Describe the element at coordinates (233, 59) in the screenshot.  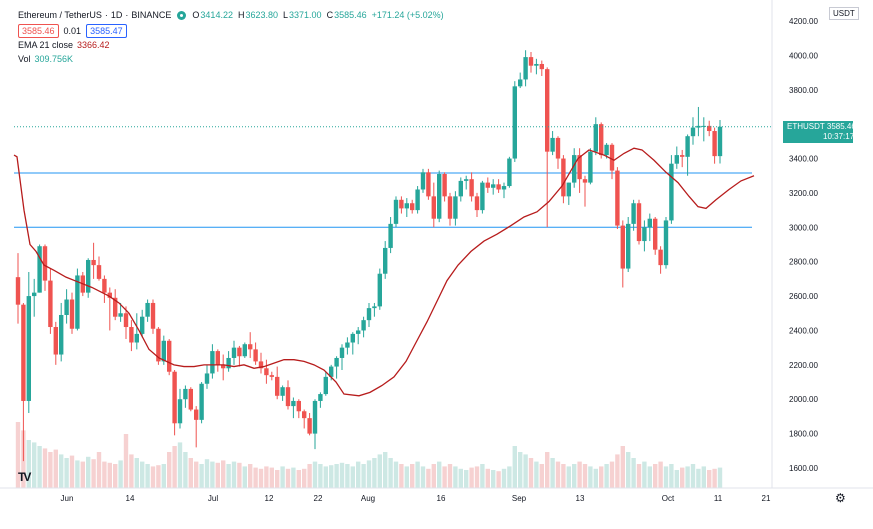
I see `volume-legend: Vol 309.756K` at that location.